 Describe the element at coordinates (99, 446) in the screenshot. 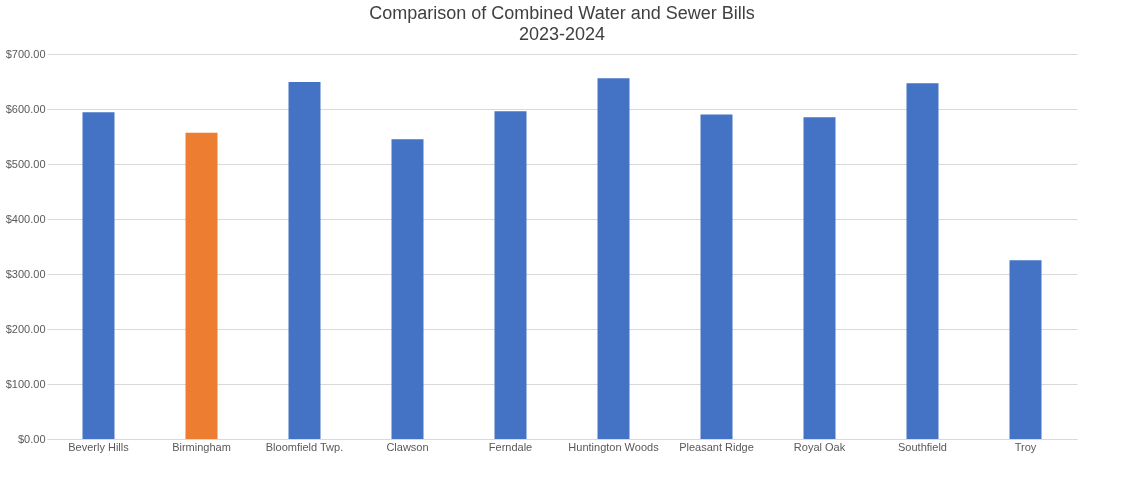

I see `x-tick-label: Beverly Hills` at that location.